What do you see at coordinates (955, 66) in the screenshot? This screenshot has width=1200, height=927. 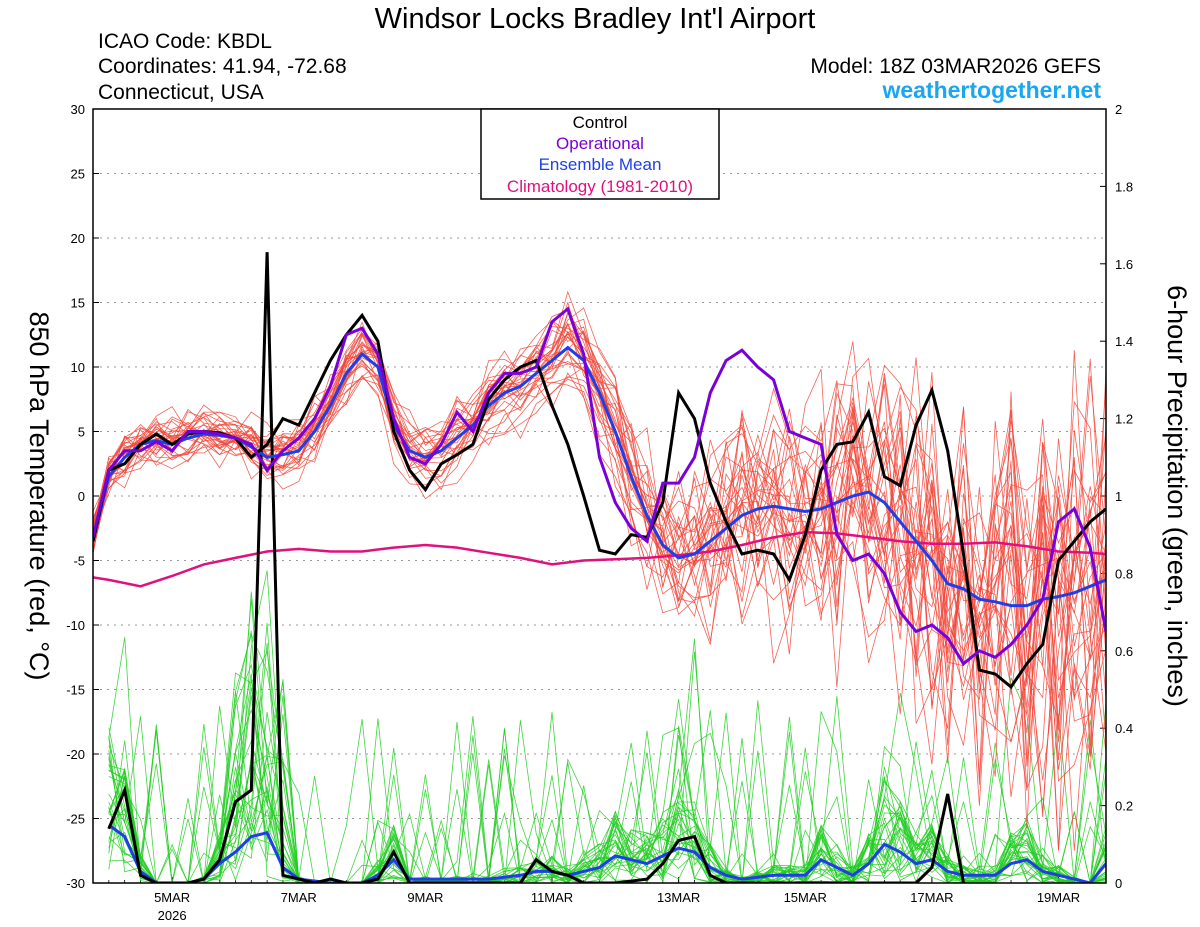 I see `model-label: Model: 18Z 03MAR2026 GEFS` at bounding box center [955, 66].